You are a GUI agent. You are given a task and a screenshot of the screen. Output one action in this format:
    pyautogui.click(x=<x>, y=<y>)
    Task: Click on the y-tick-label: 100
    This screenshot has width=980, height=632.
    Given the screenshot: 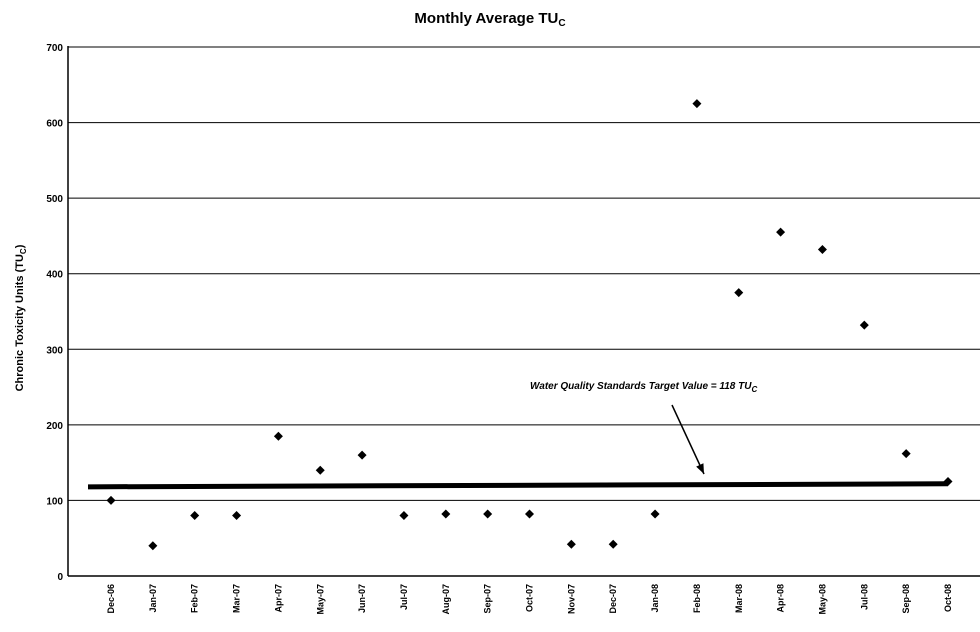 What is the action you would take?
    pyautogui.click(x=54, y=501)
    